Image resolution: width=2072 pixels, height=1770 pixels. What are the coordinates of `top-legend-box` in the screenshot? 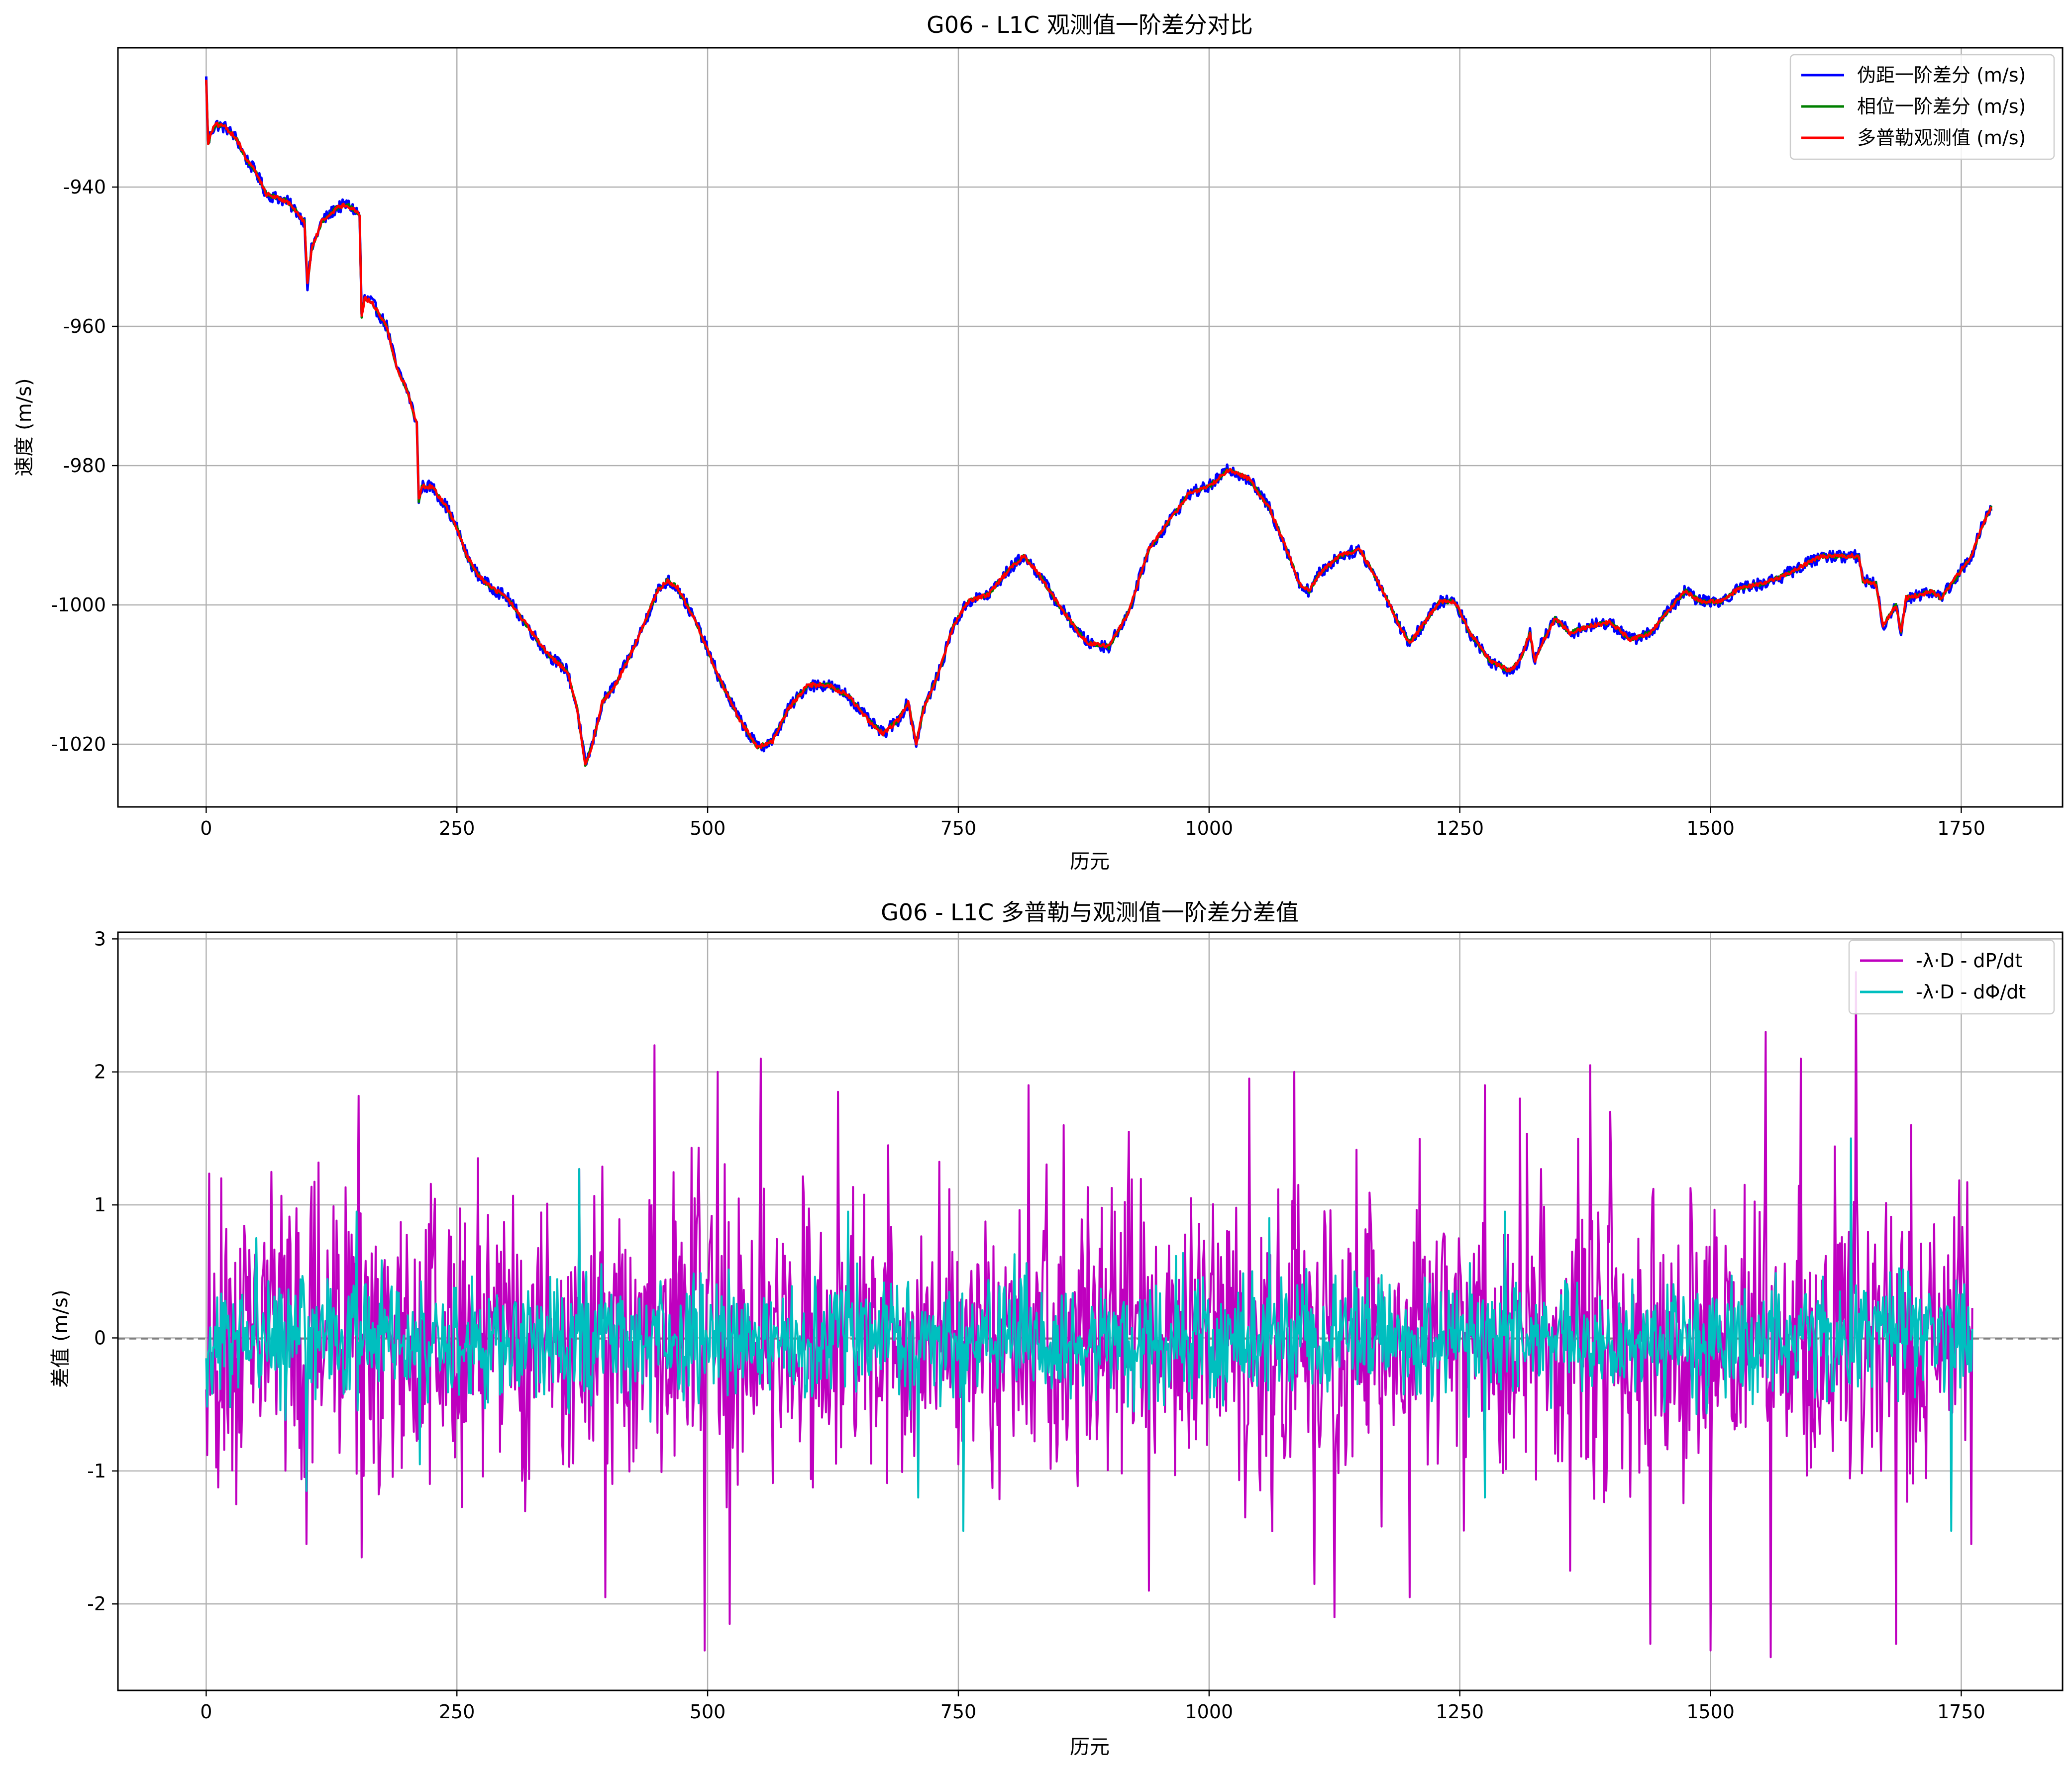 It's located at (1922, 107).